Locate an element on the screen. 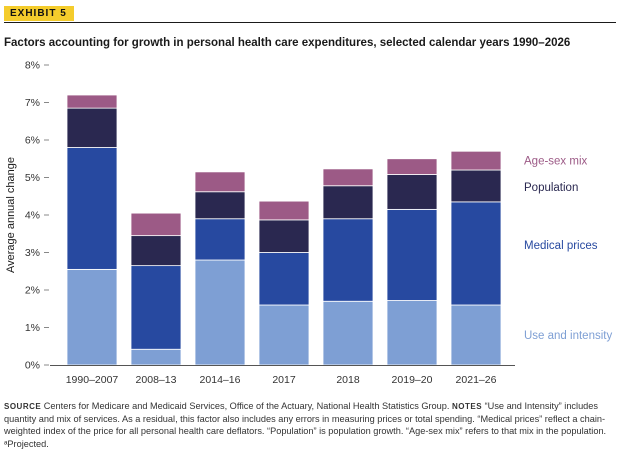  exhibit-label: EXHIBIT 5 is located at coordinates (39, 13).